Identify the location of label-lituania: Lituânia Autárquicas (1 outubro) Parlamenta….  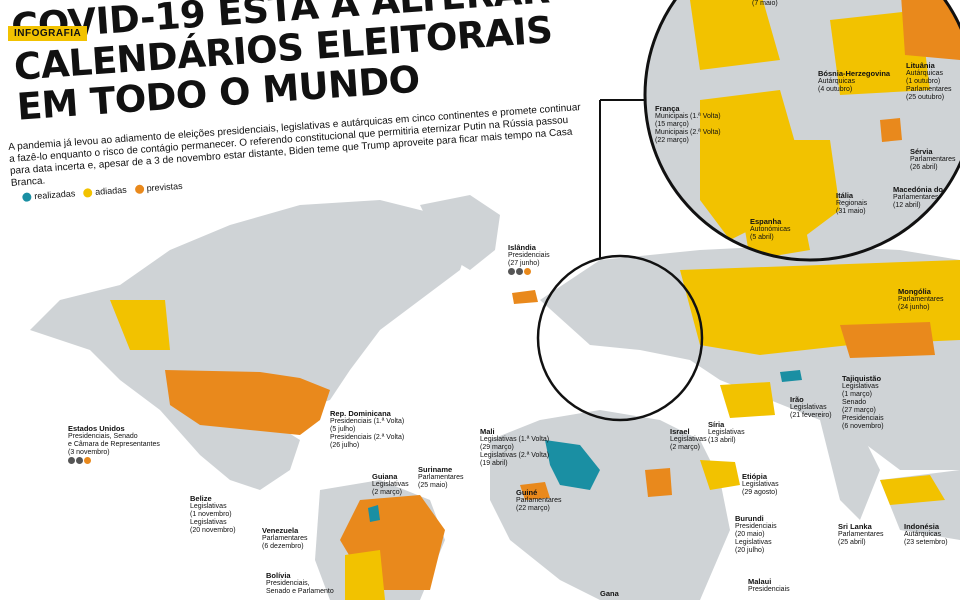
(929, 81).